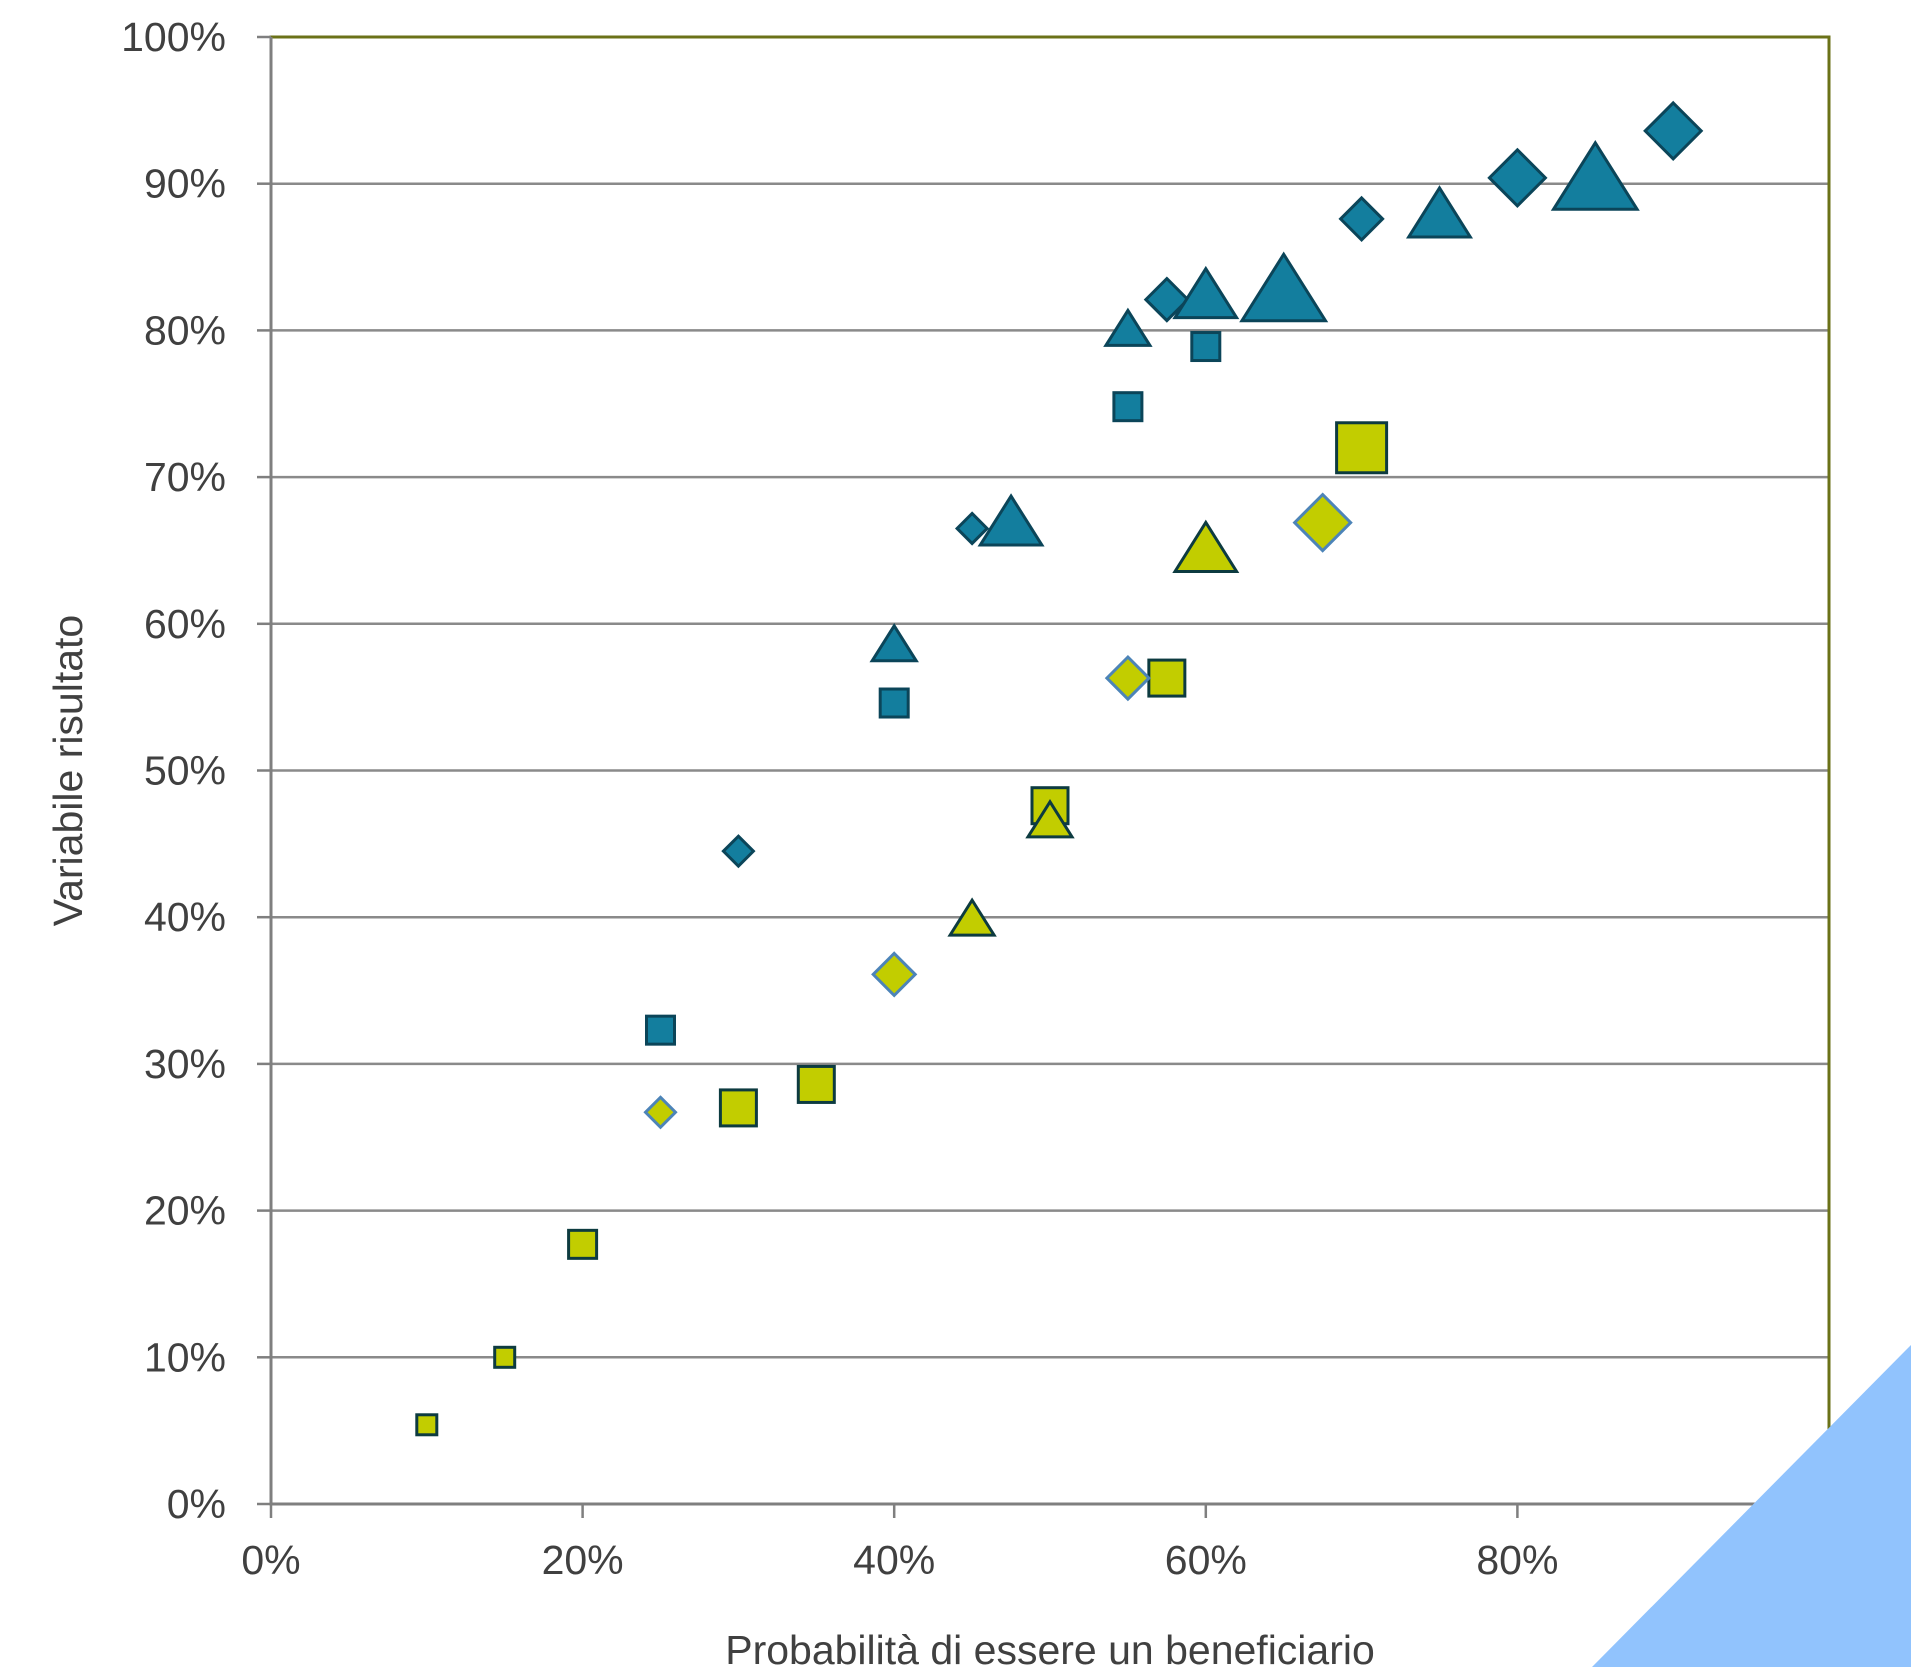 The image size is (1911, 1667). What do you see at coordinates (1751, 1506) in the screenshot?
I see `corner-decoration` at bounding box center [1751, 1506].